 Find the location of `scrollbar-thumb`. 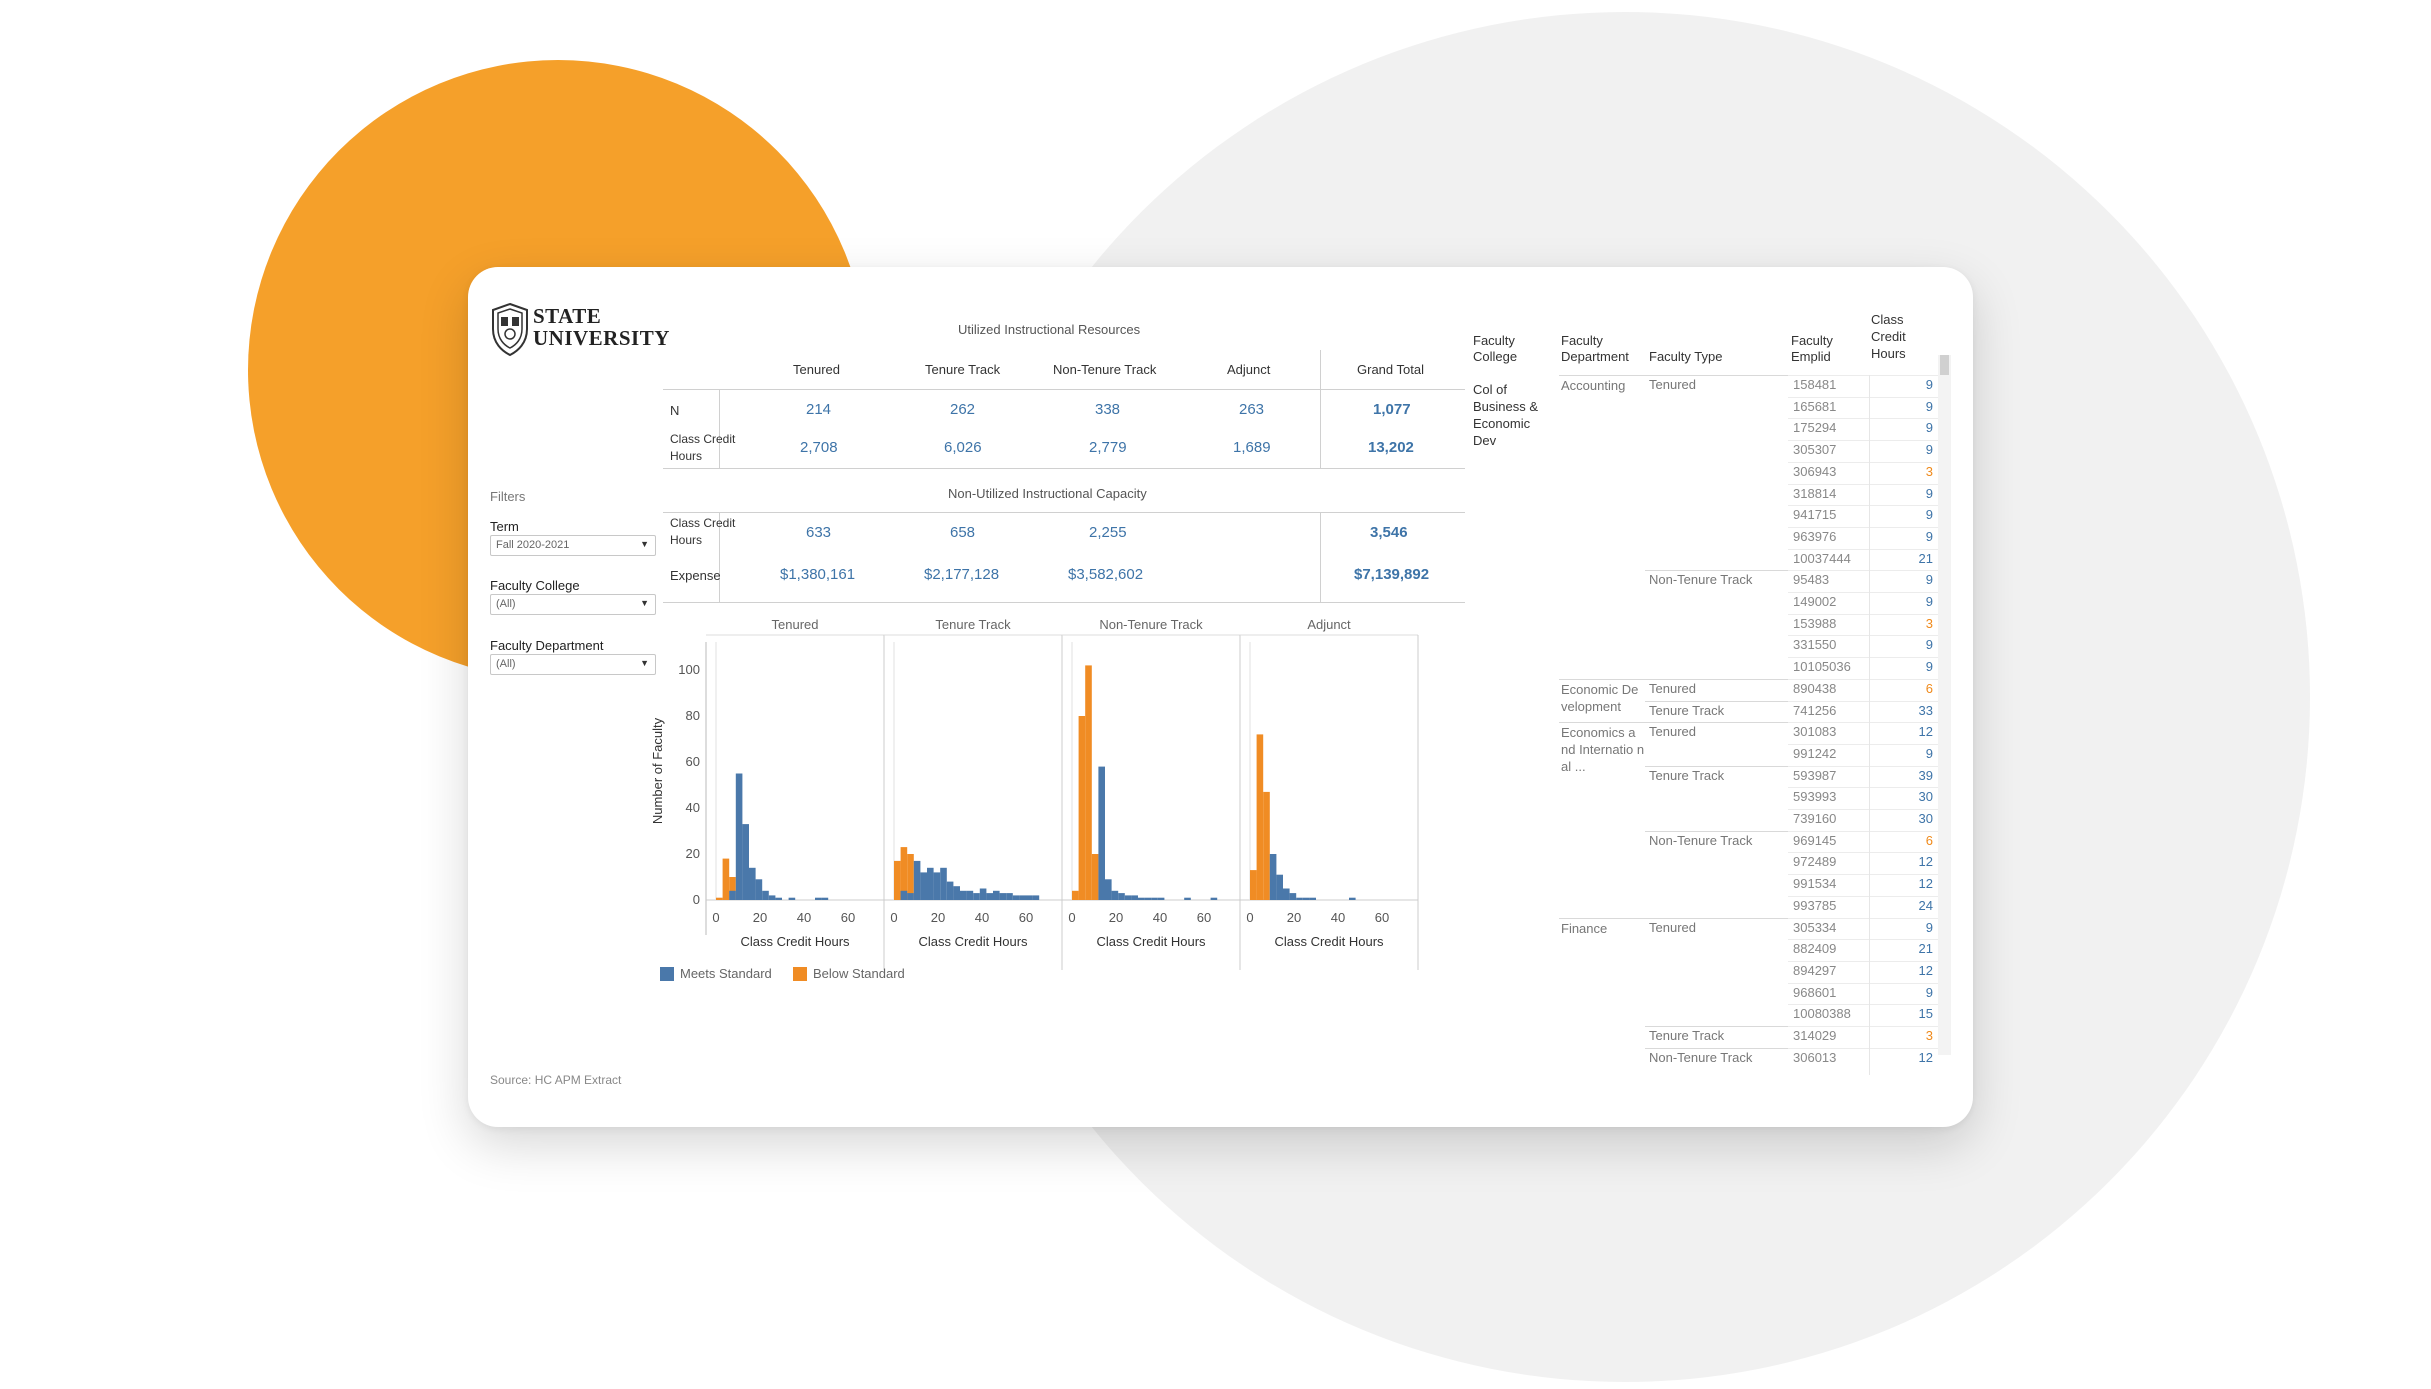

scrollbar-thumb is located at coordinates (1944, 365).